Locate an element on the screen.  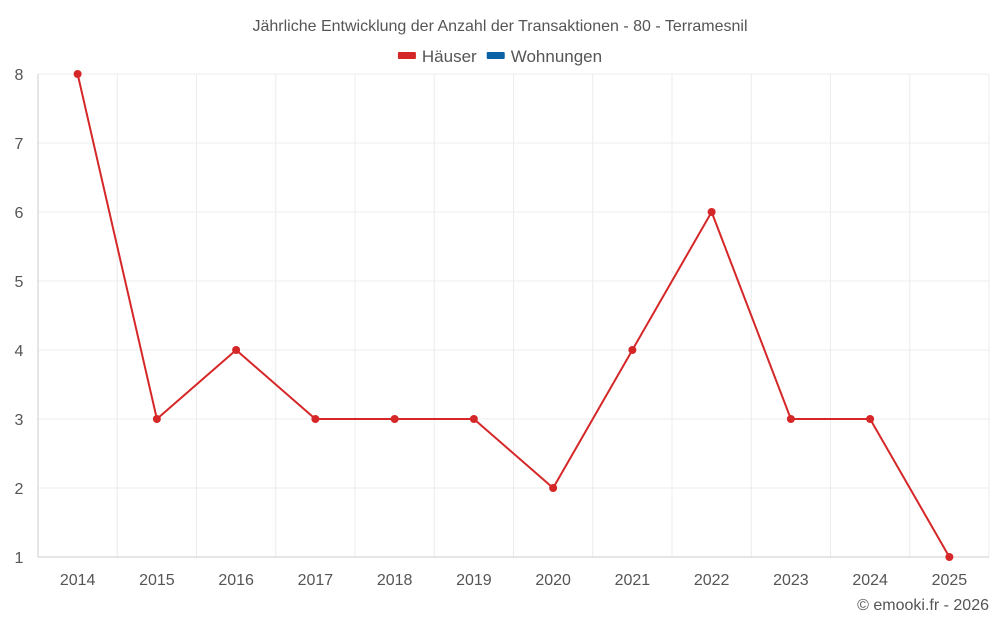
y-tick-label: 2 is located at coordinates (19, 489).